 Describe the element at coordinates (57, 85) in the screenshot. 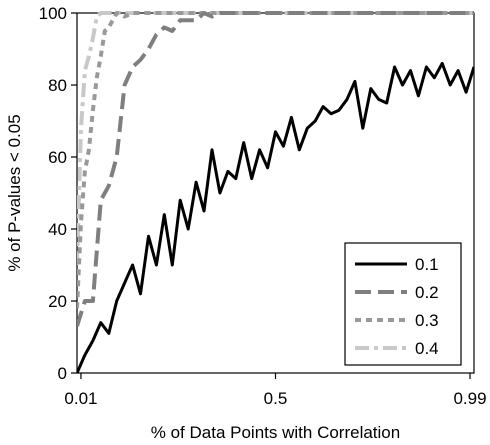

I see `y-tick-label: 80` at that location.